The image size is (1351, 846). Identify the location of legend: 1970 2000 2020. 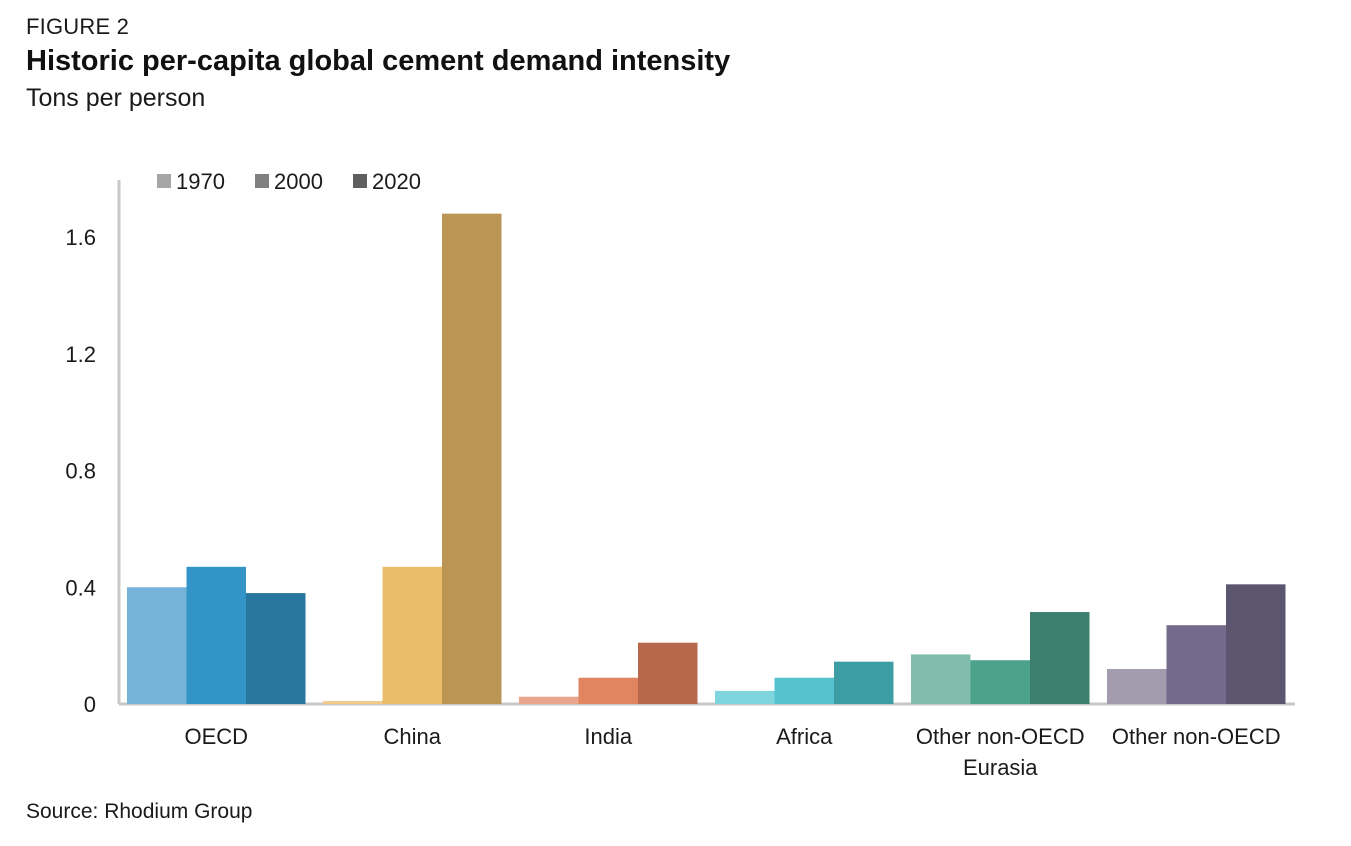
(289, 181).